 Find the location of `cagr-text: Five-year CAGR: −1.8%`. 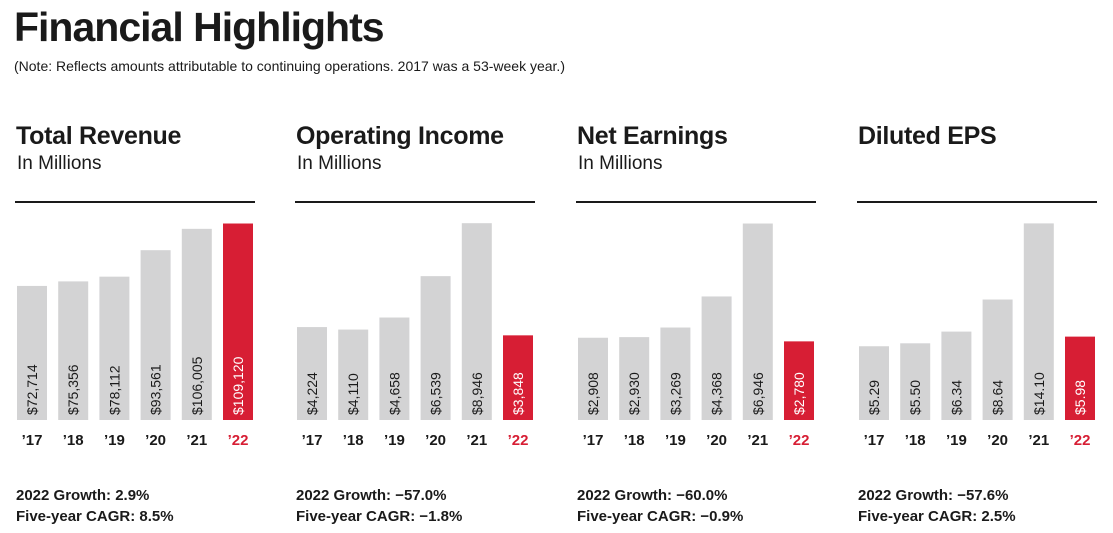

cagr-text: Five-year CAGR: −1.8% is located at coordinates (379, 516).